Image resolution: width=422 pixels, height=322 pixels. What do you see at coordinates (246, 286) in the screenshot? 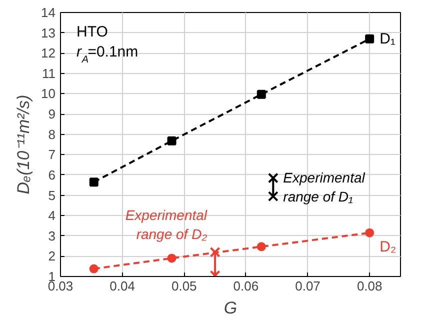
I see `x-tick-label: 0.06` at bounding box center [246, 286].